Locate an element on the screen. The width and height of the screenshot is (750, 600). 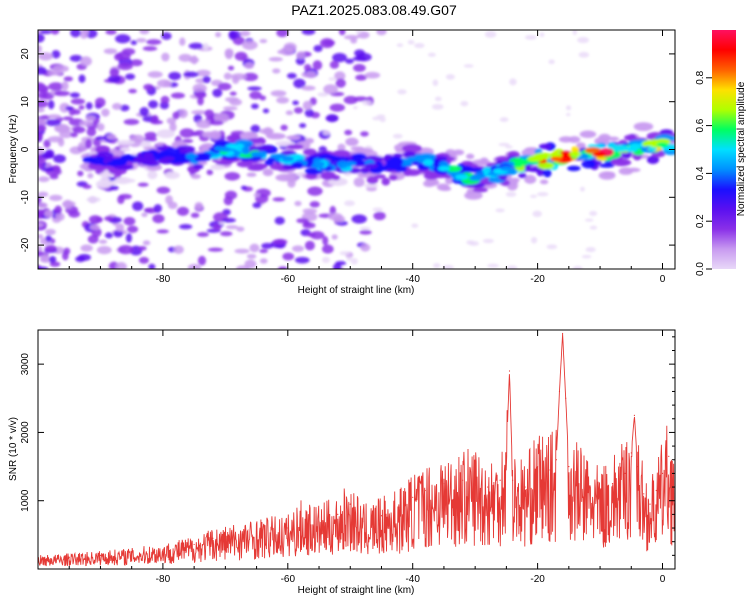
snr-x-tick-label: -60 is located at coordinates (288, 579).